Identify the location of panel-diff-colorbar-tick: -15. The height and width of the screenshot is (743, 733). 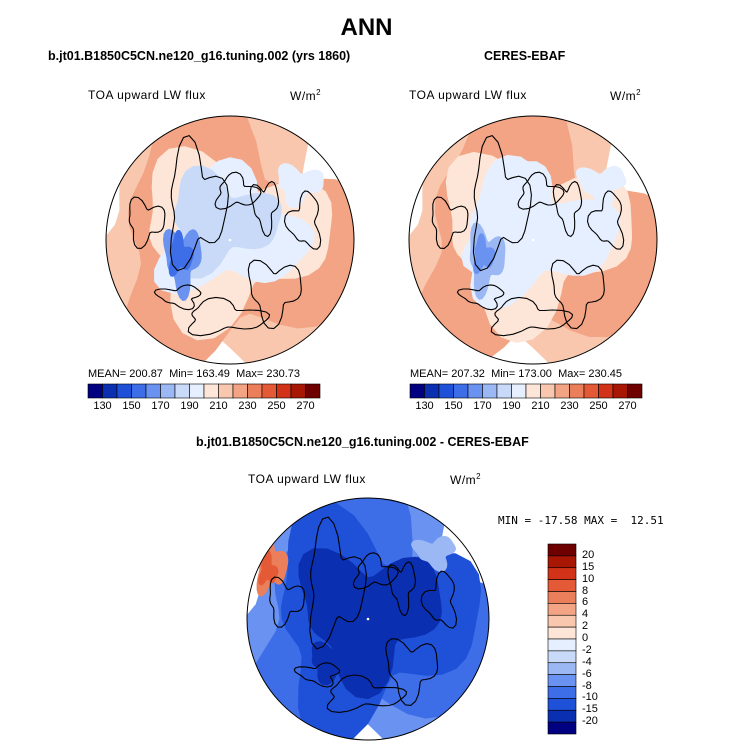
(590, 709).